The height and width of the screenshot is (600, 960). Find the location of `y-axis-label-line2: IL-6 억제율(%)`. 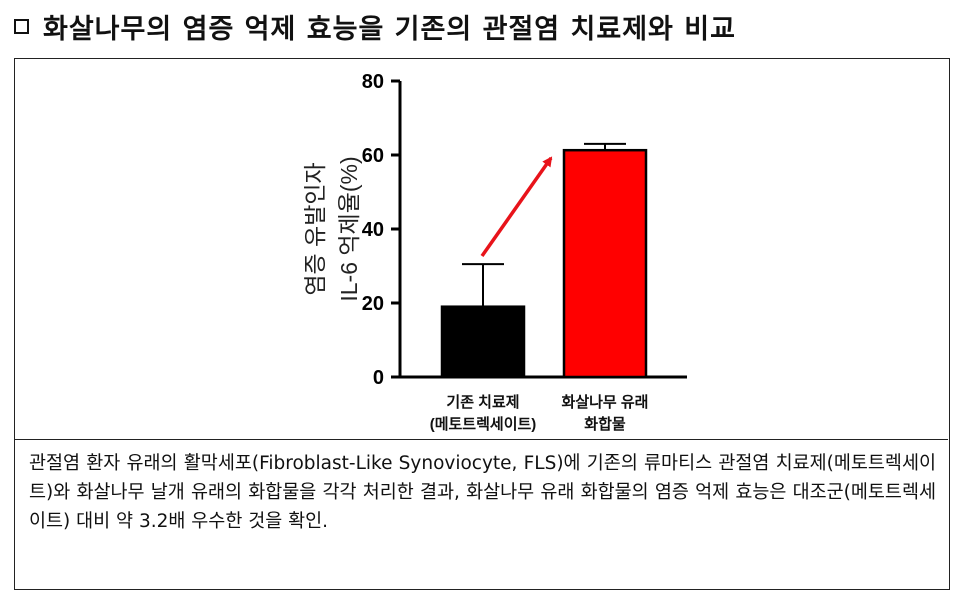

y-axis-label-line2: IL-6 억제율(%) is located at coordinates (349, 228).